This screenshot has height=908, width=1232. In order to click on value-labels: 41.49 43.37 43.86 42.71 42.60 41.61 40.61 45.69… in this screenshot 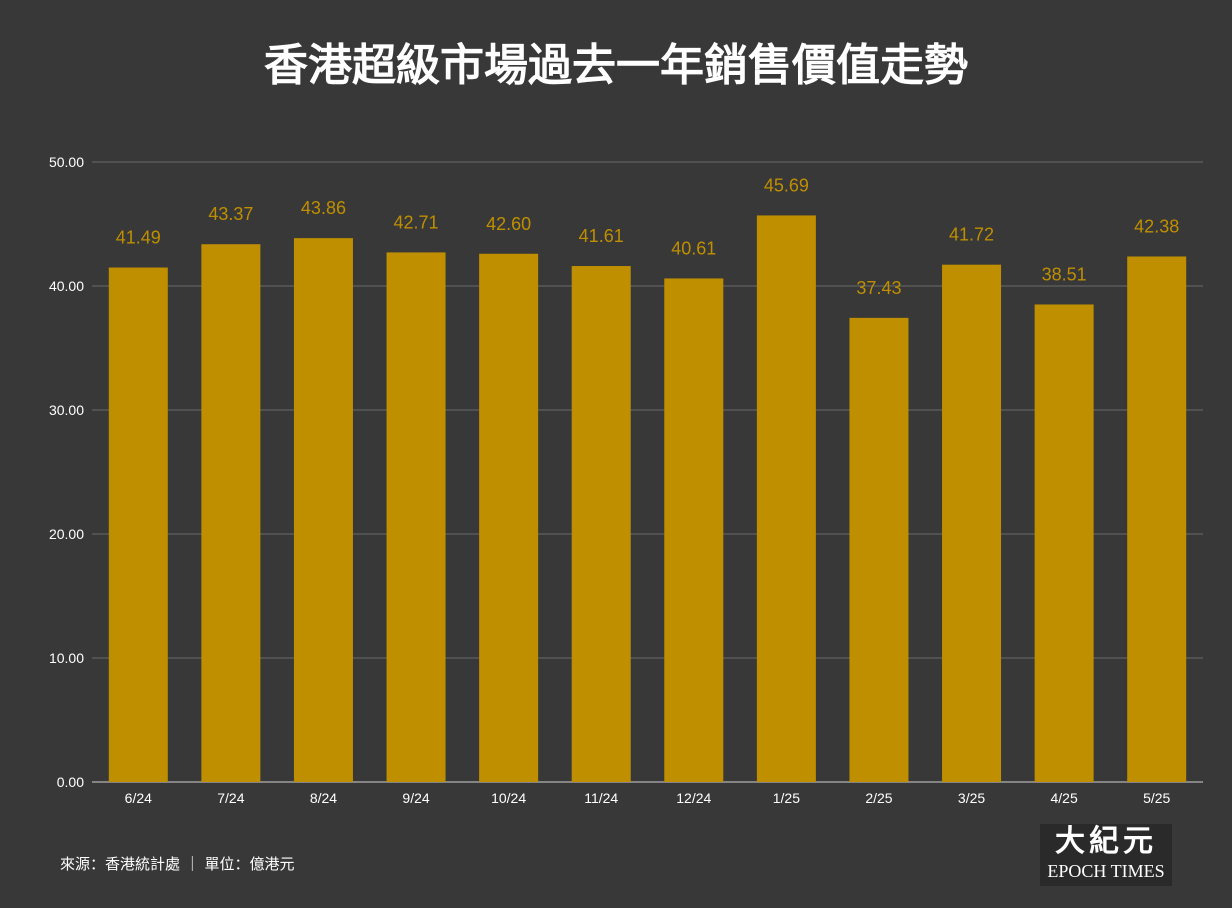, I will do `click(647, 236)`.